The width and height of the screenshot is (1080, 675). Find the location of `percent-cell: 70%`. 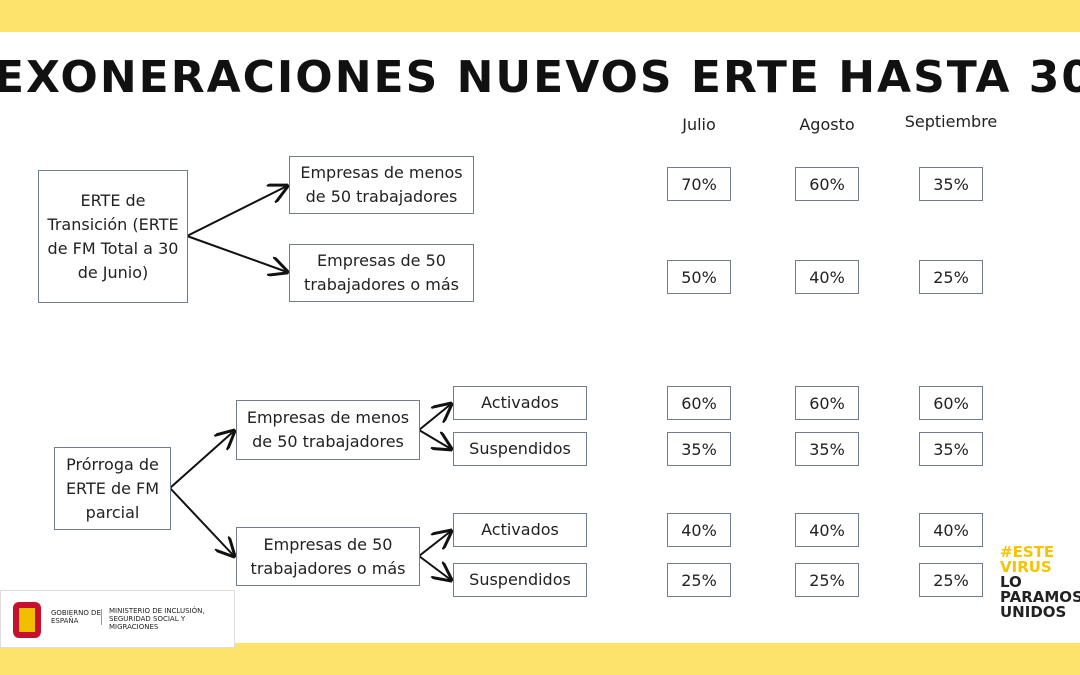

percent-cell: 70% is located at coordinates (699, 184).